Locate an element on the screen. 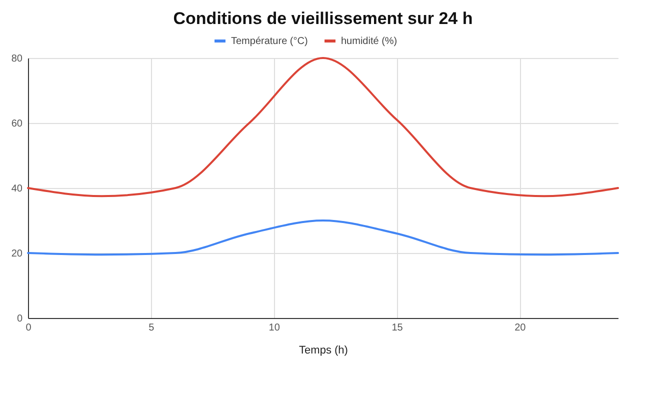 The width and height of the screenshot is (670, 407). legend-label: Température (°C) is located at coordinates (269, 41).